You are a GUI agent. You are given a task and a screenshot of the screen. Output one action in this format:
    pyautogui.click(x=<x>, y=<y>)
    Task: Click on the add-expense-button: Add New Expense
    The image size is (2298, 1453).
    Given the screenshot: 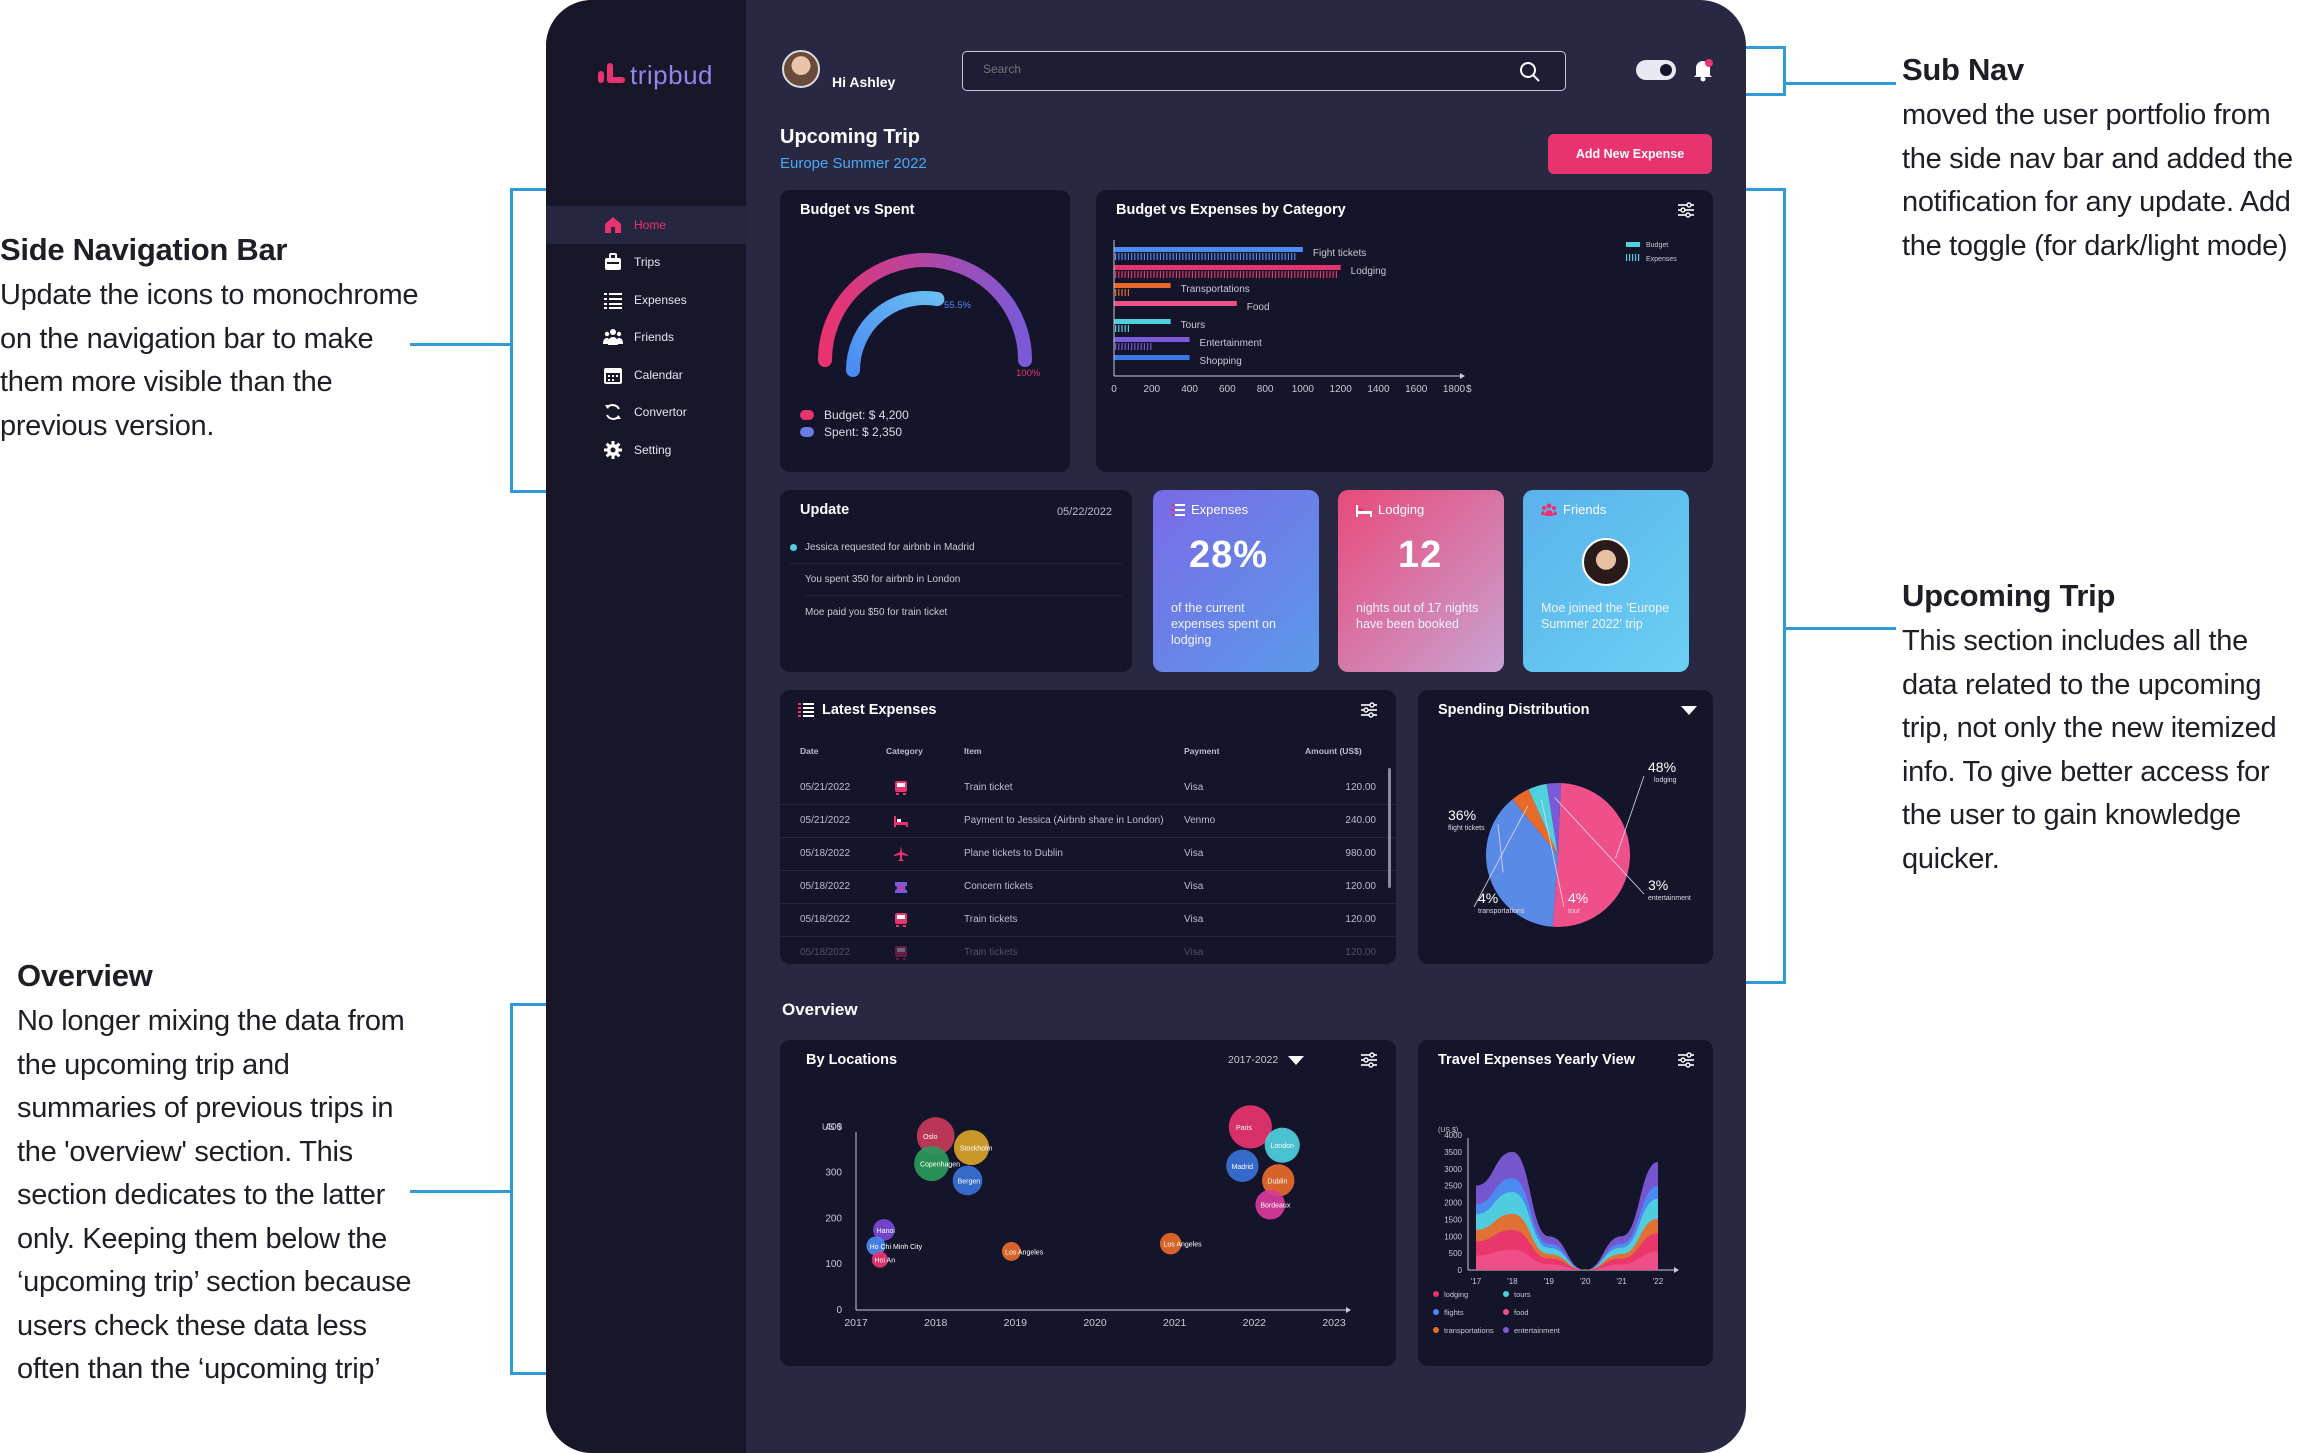 What is the action you would take?
    pyautogui.click(x=1630, y=154)
    